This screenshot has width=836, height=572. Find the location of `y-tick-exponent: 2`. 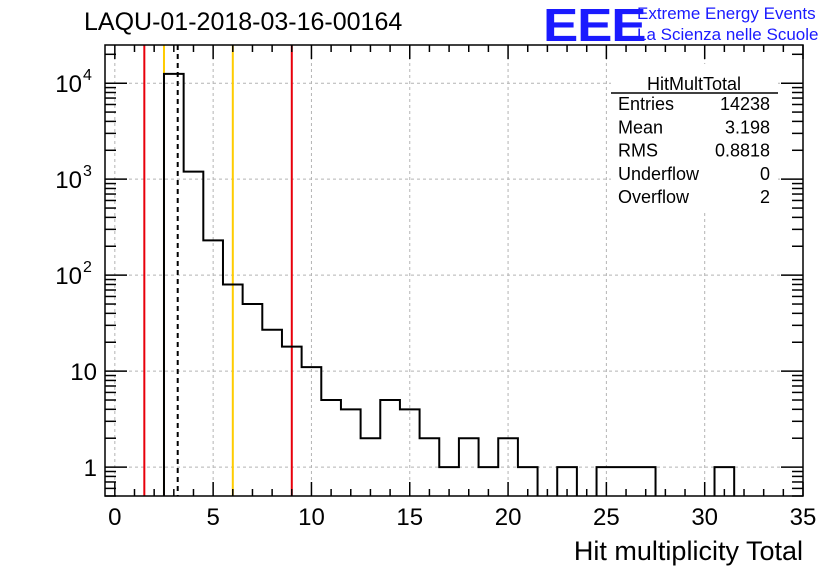

y-tick-exponent: 2 is located at coordinates (87, 267).